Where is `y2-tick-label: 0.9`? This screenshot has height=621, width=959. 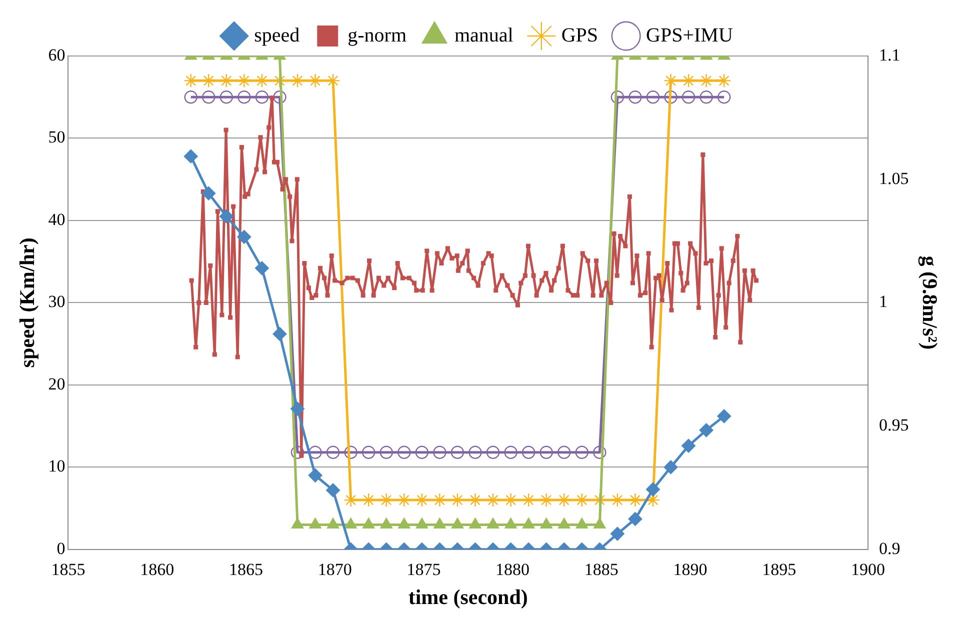 y2-tick-label: 0.9 is located at coordinates (889, 548).